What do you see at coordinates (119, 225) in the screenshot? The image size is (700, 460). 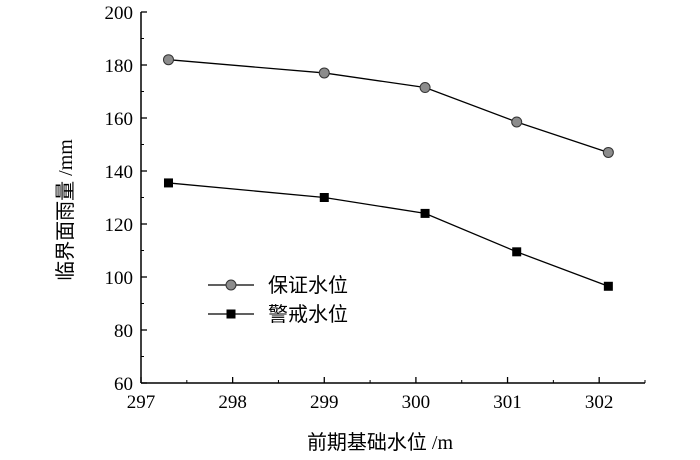 I see `y-tick-label: 120` at bounding box center [119, 225].